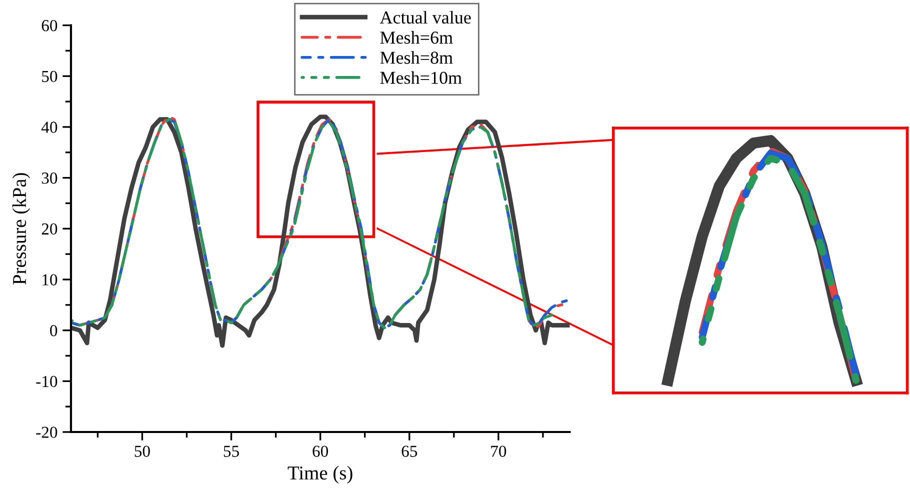 This screenshot has width=910, height=496. What do you see at coordinates (50, 178) in the screenshot?
I see `y-tick-label: 30` at bounding box center [50, 178].